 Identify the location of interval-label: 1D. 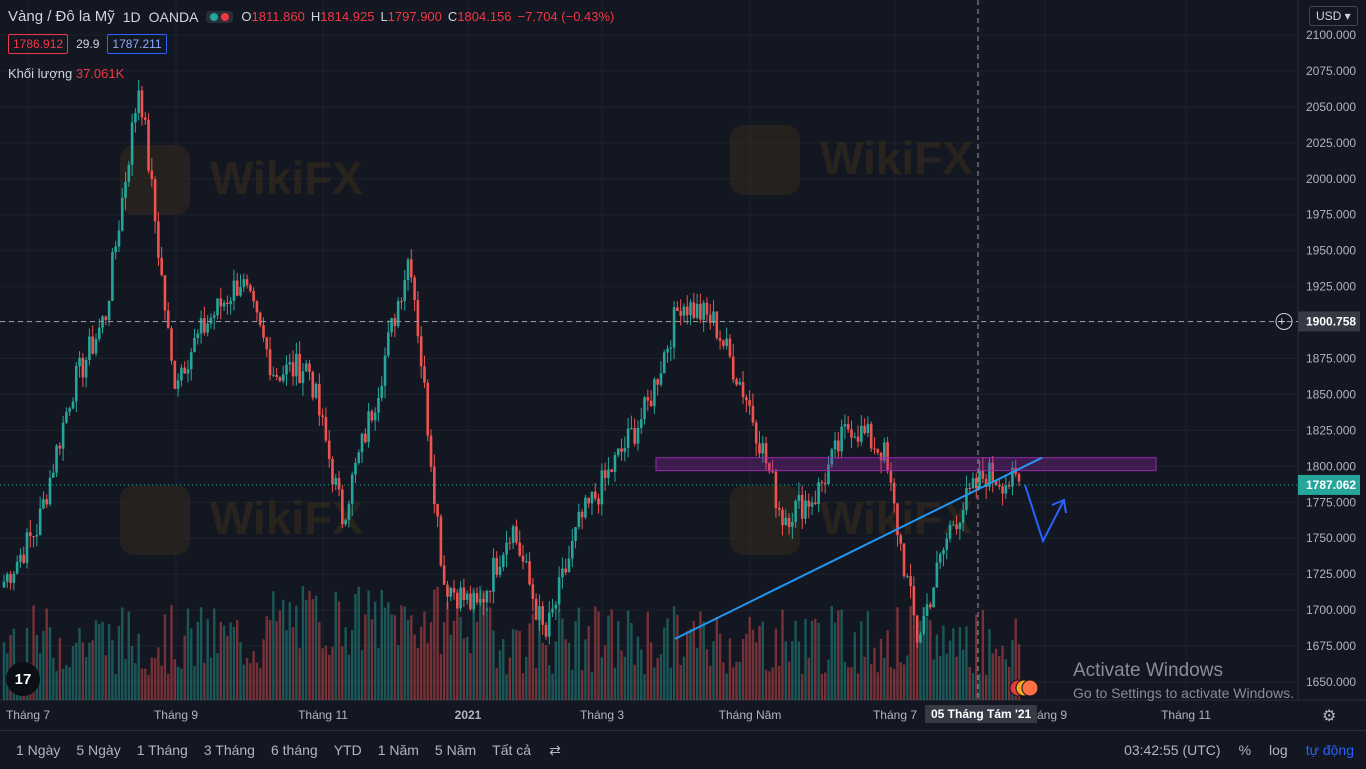
(131, 16).